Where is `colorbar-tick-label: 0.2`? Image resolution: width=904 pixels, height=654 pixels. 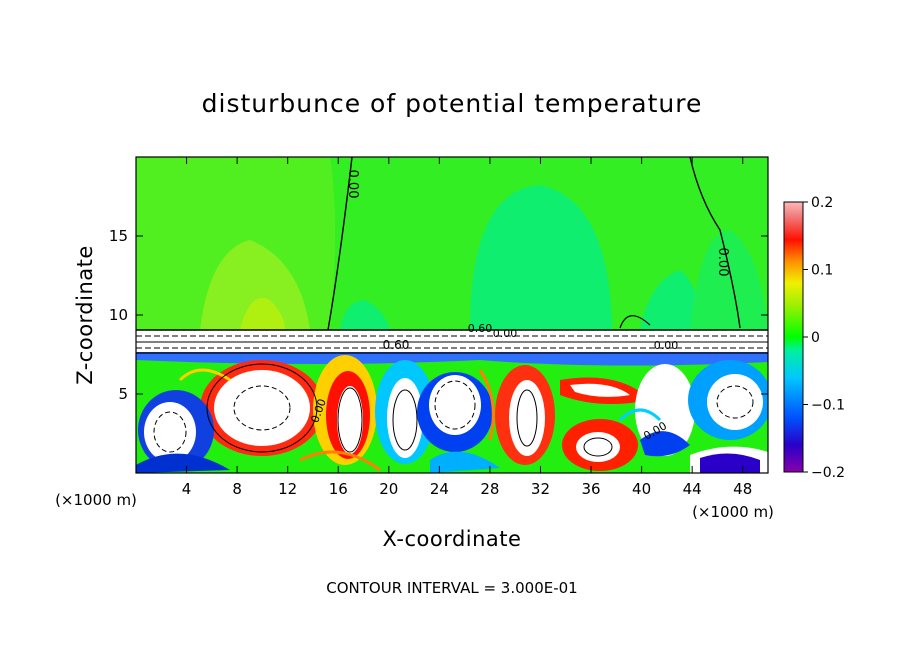
colorbar-tick-label: 0.2 is located at coordinates (822, 203).